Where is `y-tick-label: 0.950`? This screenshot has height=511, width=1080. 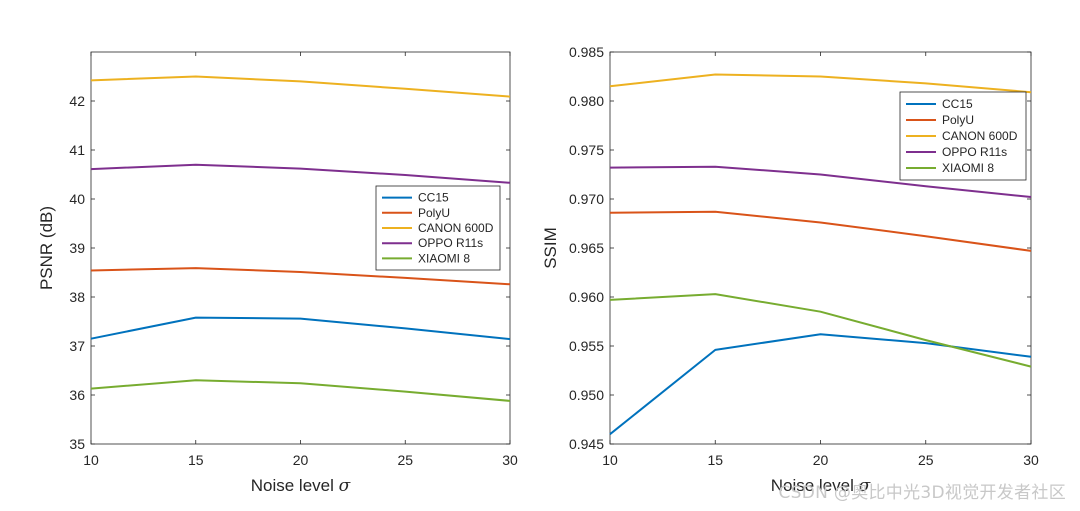
y-tick-label: 0.950 is located at coordinates (586, 395).